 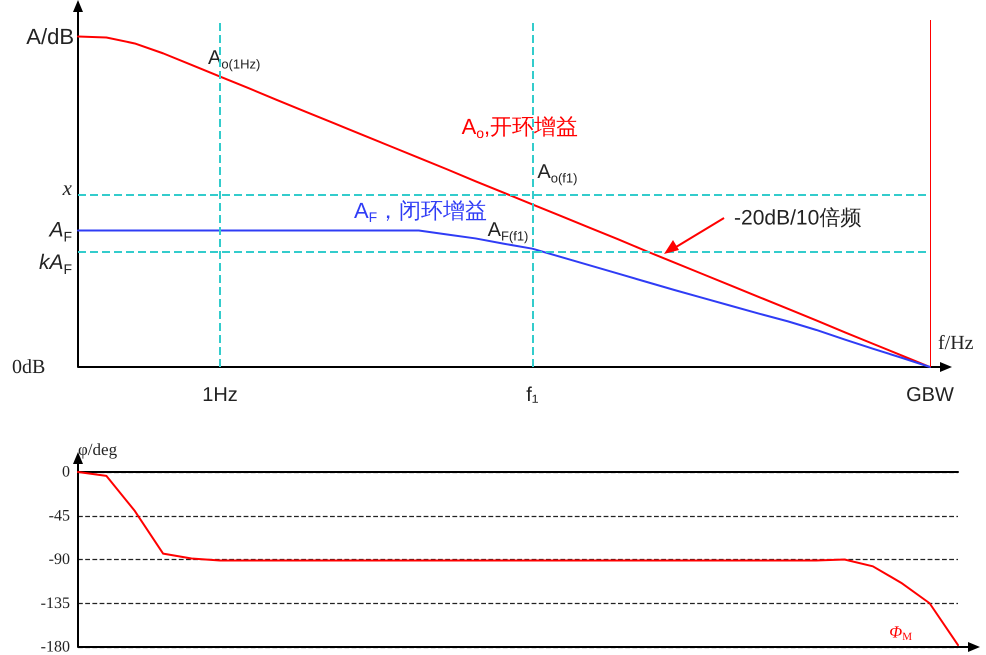 I want to click on x-axis-title: f/Hz, so click(x=956, y=343).